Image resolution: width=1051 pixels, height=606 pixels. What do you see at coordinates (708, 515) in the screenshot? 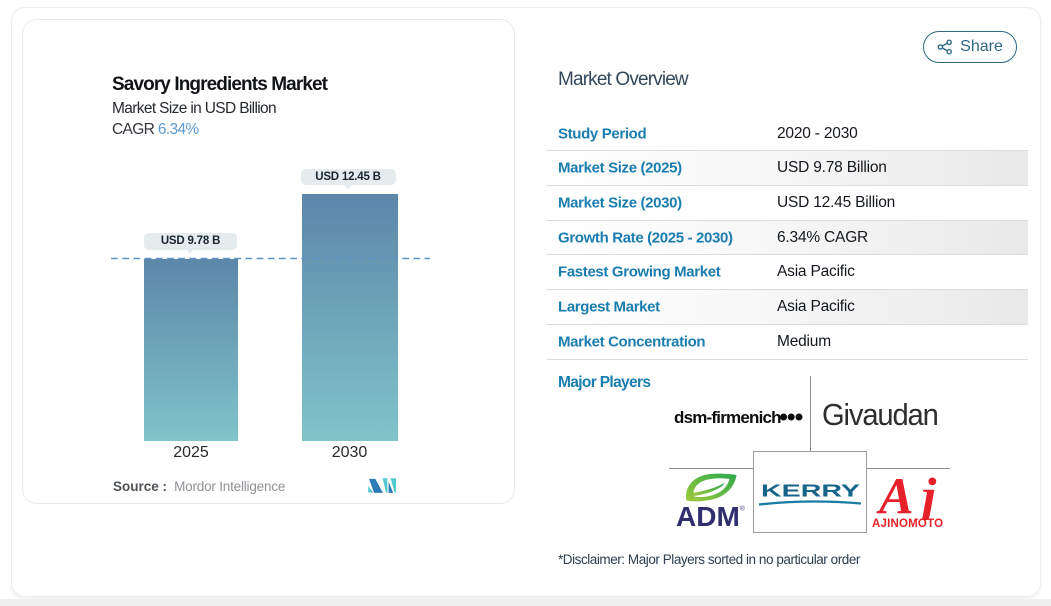
I see `svg-text: ADM` at bounding box center [708, 515].